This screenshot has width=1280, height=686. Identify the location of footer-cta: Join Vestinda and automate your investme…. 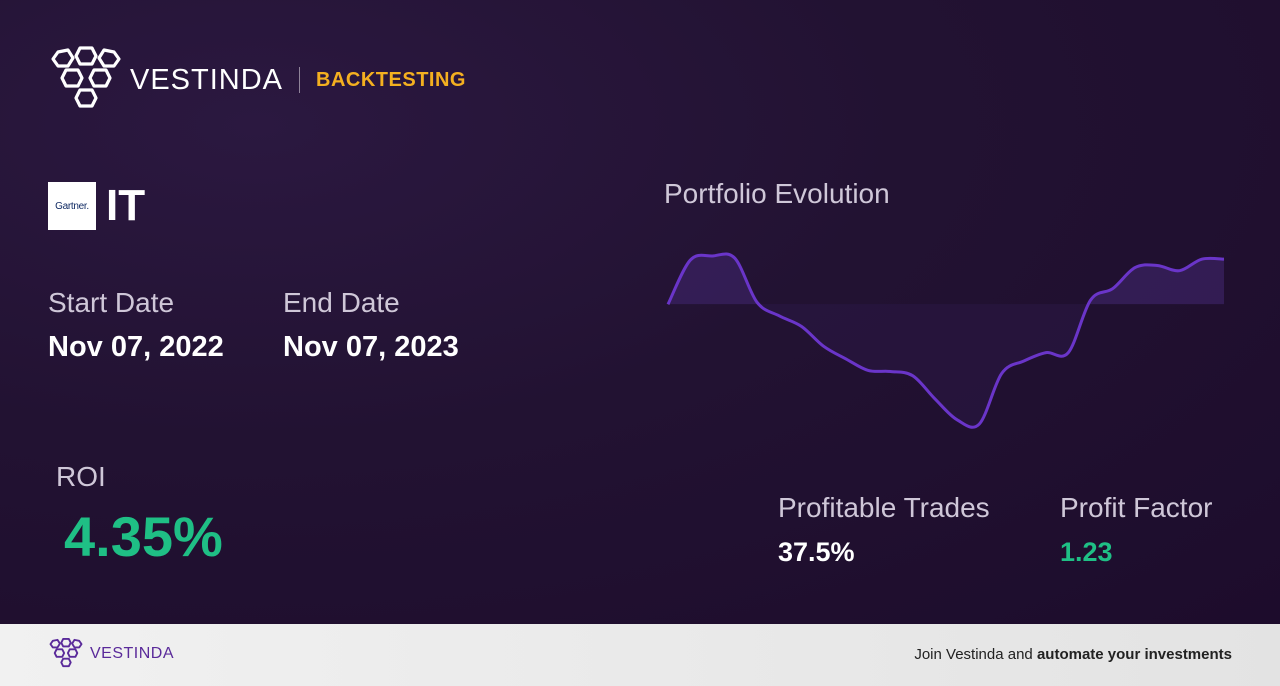
(1073, 654).